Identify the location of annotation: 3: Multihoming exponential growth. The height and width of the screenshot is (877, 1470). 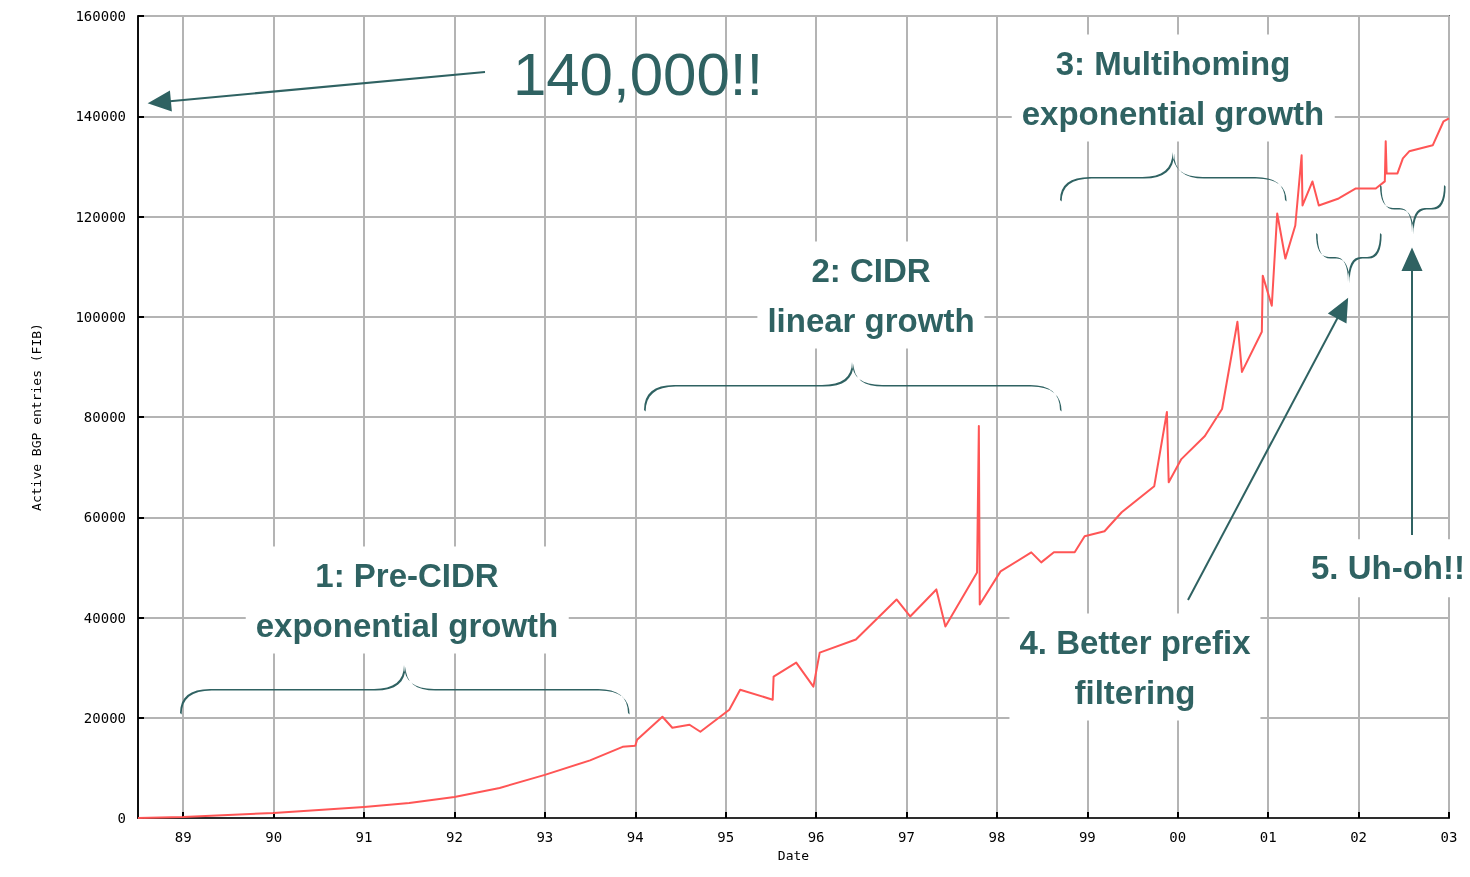
(1173, 88).